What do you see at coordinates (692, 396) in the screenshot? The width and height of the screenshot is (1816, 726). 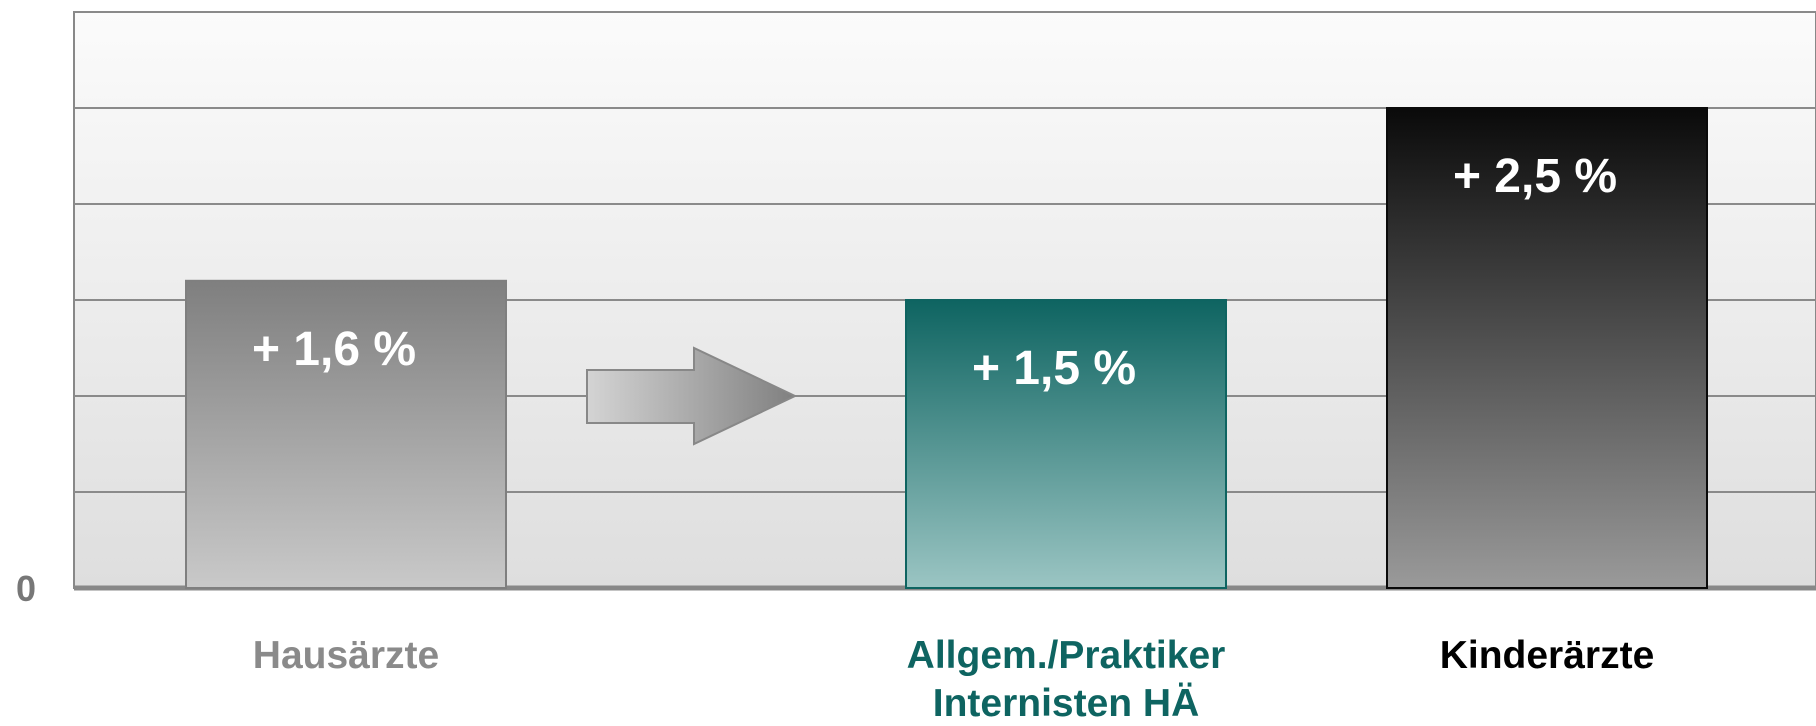 I see `arrow` at bounding box center [692, 396].